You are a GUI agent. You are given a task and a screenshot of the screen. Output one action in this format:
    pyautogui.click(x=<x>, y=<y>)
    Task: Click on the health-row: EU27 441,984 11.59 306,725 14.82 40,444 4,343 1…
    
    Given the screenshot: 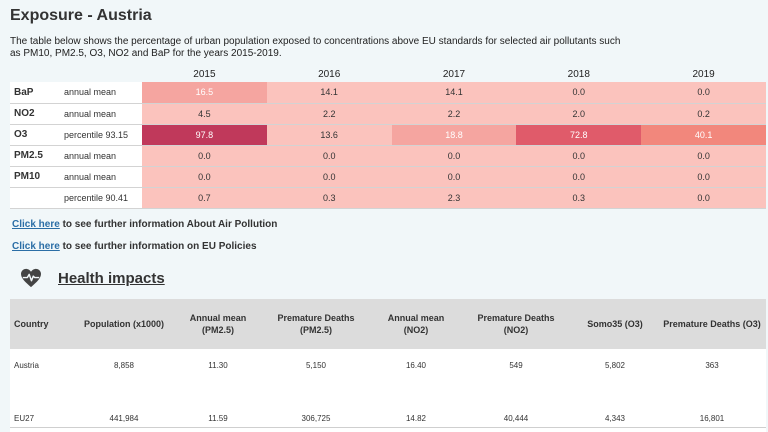 What is the action you would take?
    pyautogui.click(x=388, y=403)
    